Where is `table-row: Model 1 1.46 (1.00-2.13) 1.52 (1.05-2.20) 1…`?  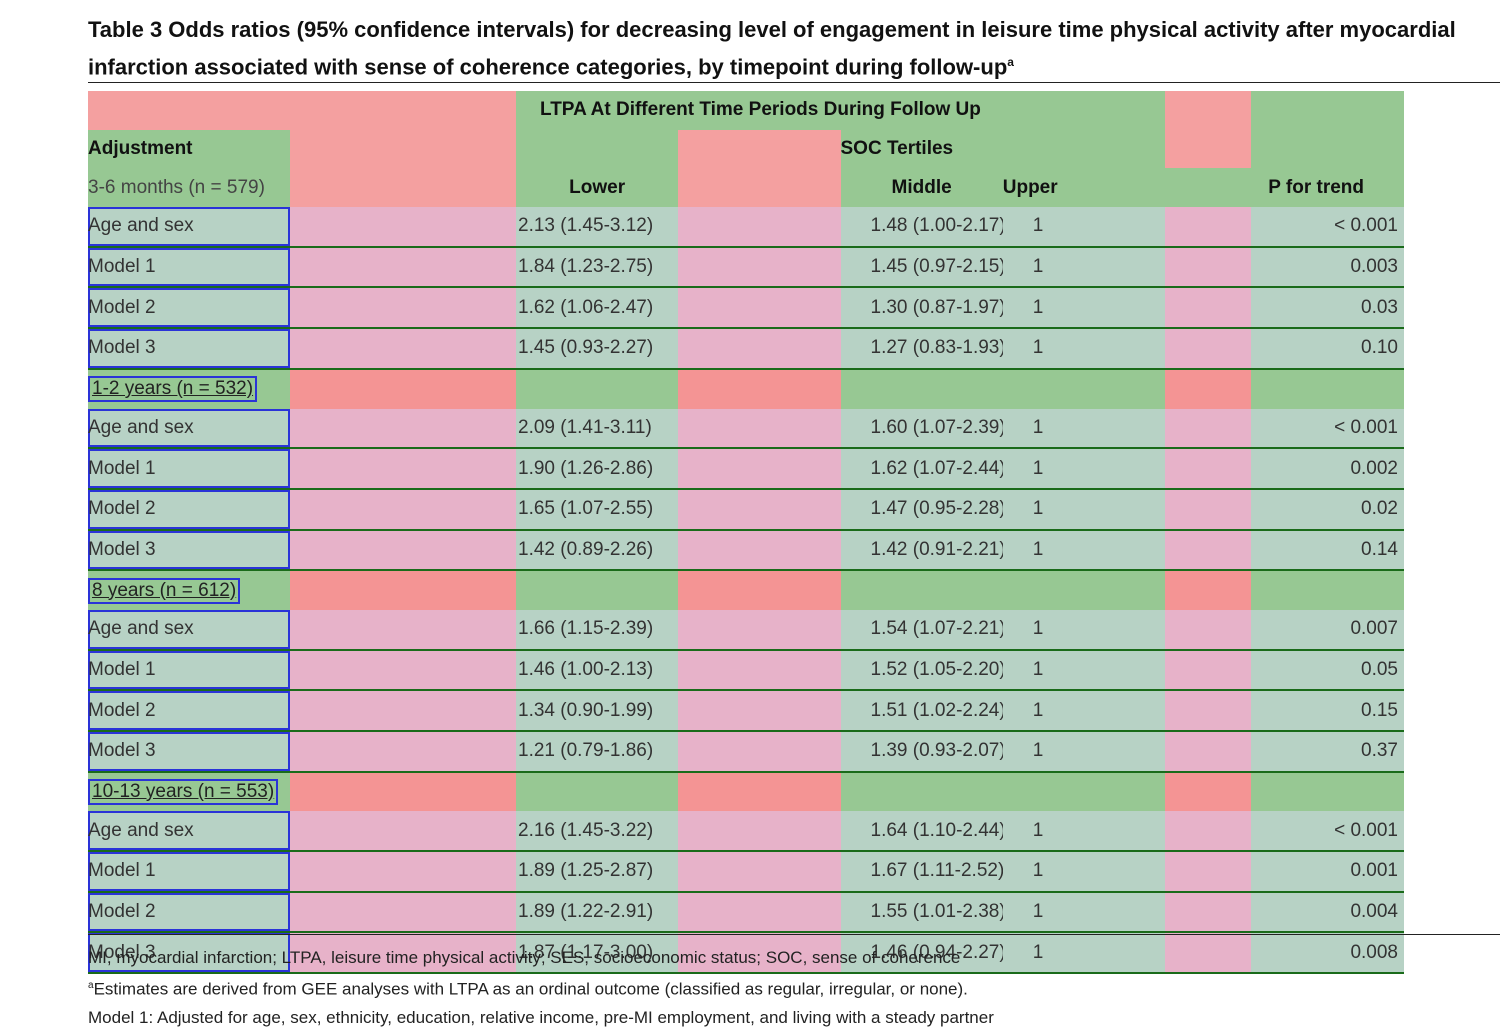
table-row: Model 1 1.46 (1.00-2.13) 1.52 (1.05-2.20) 1… is located at coordinates (746, 670).